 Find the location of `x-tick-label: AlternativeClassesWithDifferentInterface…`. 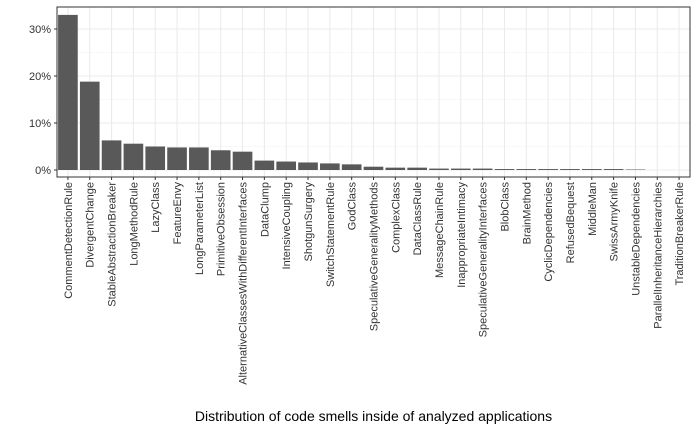

x-tick-label: AlternativeClassesWithDifferentInterface… is located at coordinates (244, 283).